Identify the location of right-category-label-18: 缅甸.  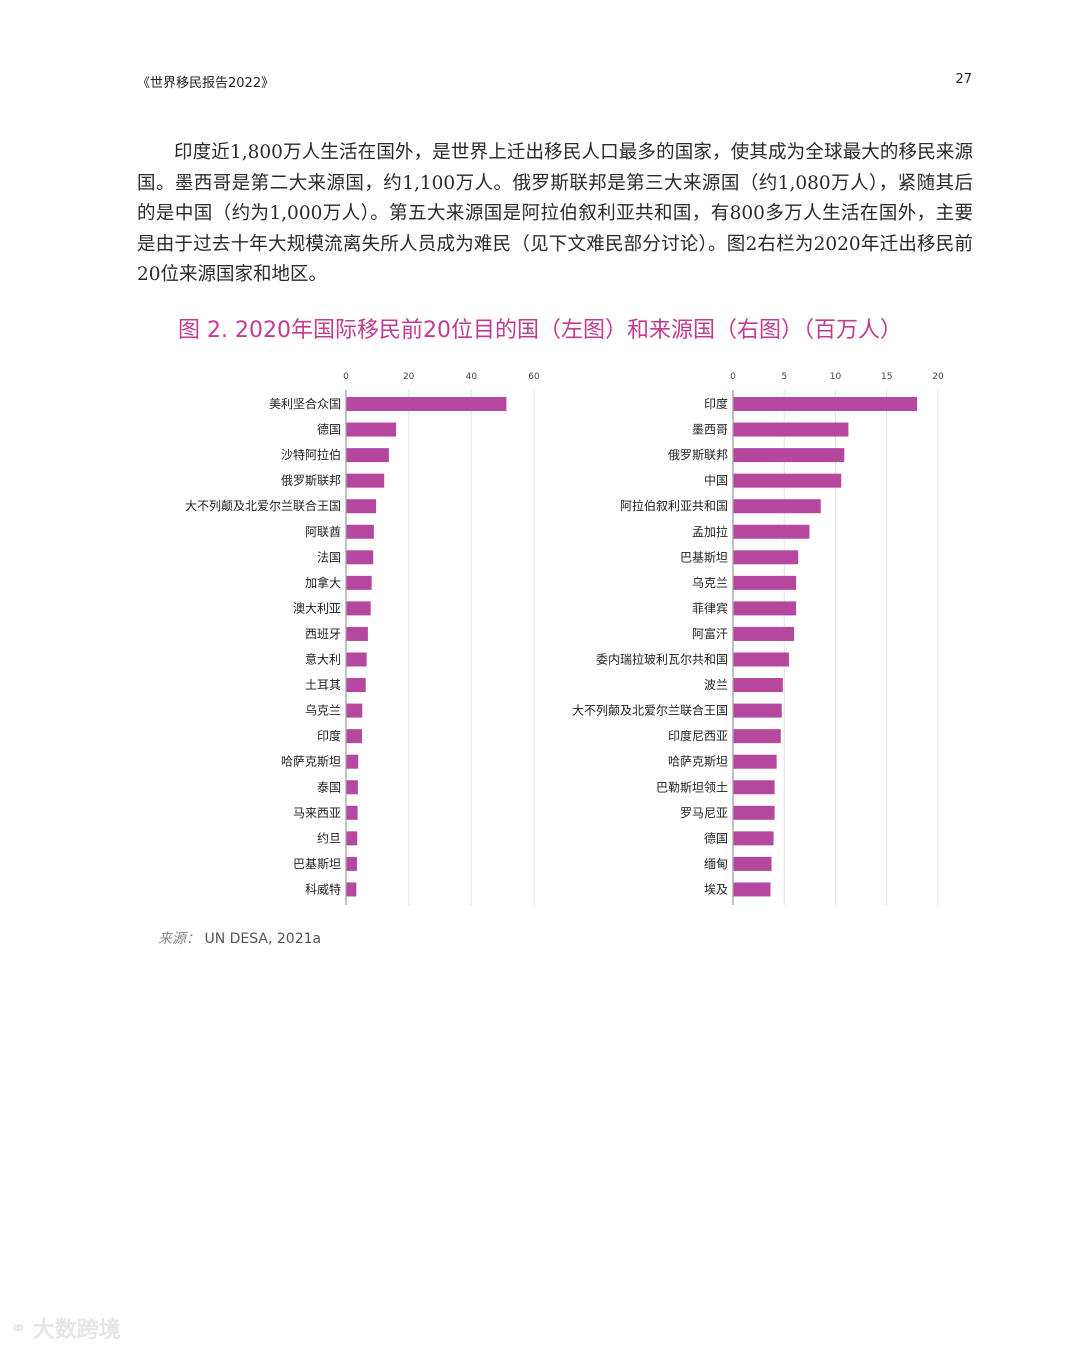
(716, 864).